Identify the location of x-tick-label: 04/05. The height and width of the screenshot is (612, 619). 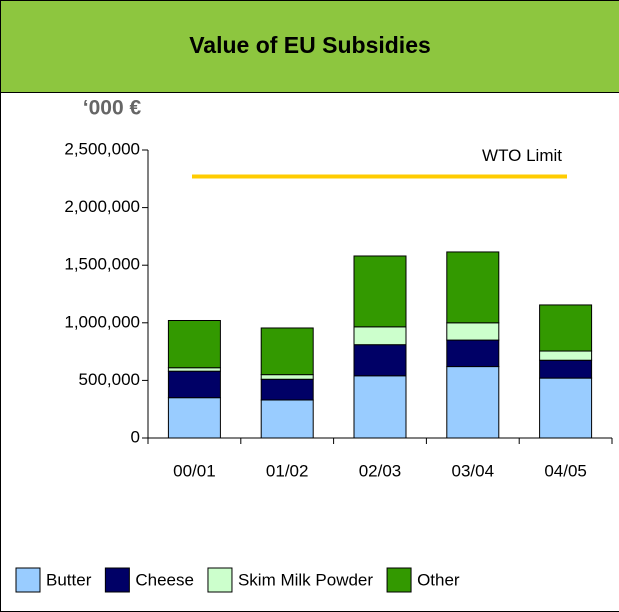
(565, 470).